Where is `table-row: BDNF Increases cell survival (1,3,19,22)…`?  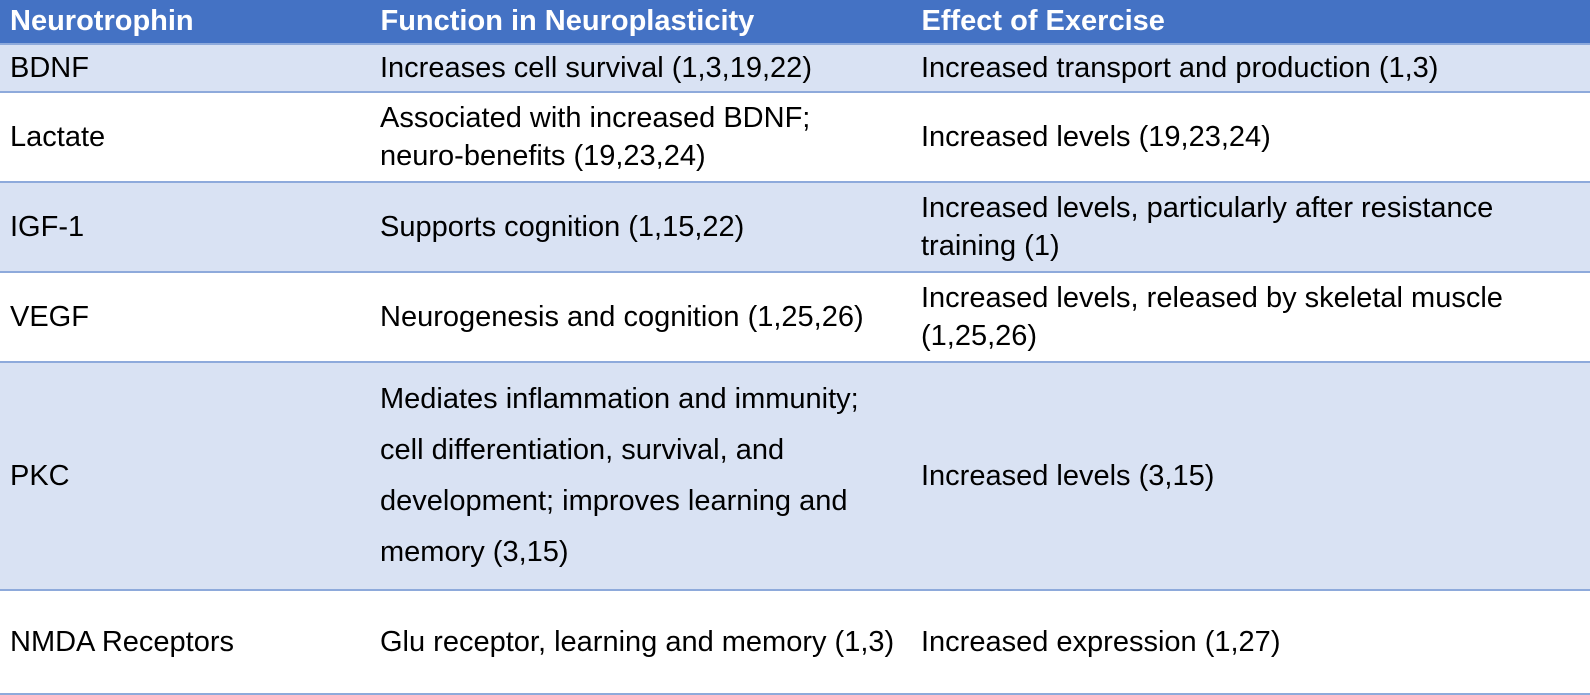
table-row: BDNF Increases cell survival (1,3,19,22)… is located at coordinates (795, 67).